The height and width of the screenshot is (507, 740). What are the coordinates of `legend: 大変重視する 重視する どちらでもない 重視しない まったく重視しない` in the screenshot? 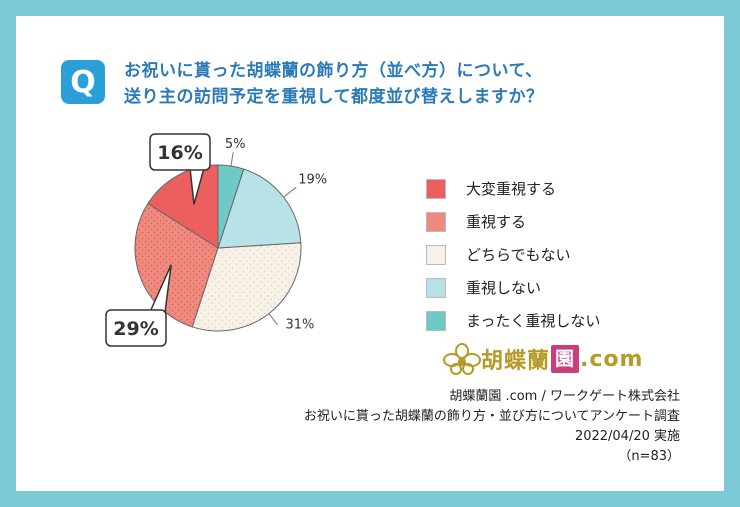 It's located at (513, 254).